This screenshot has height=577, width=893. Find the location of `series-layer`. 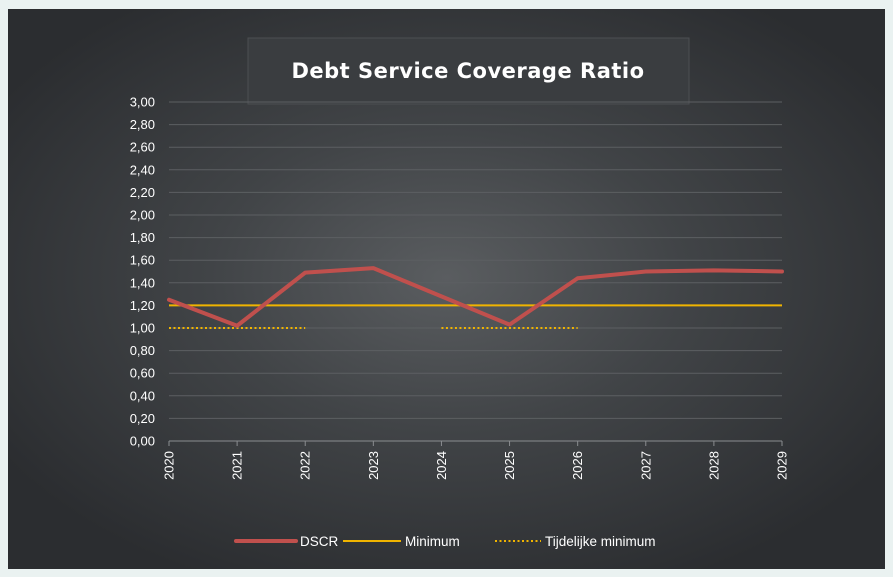

series-layer is located at coordinates (475, 297).